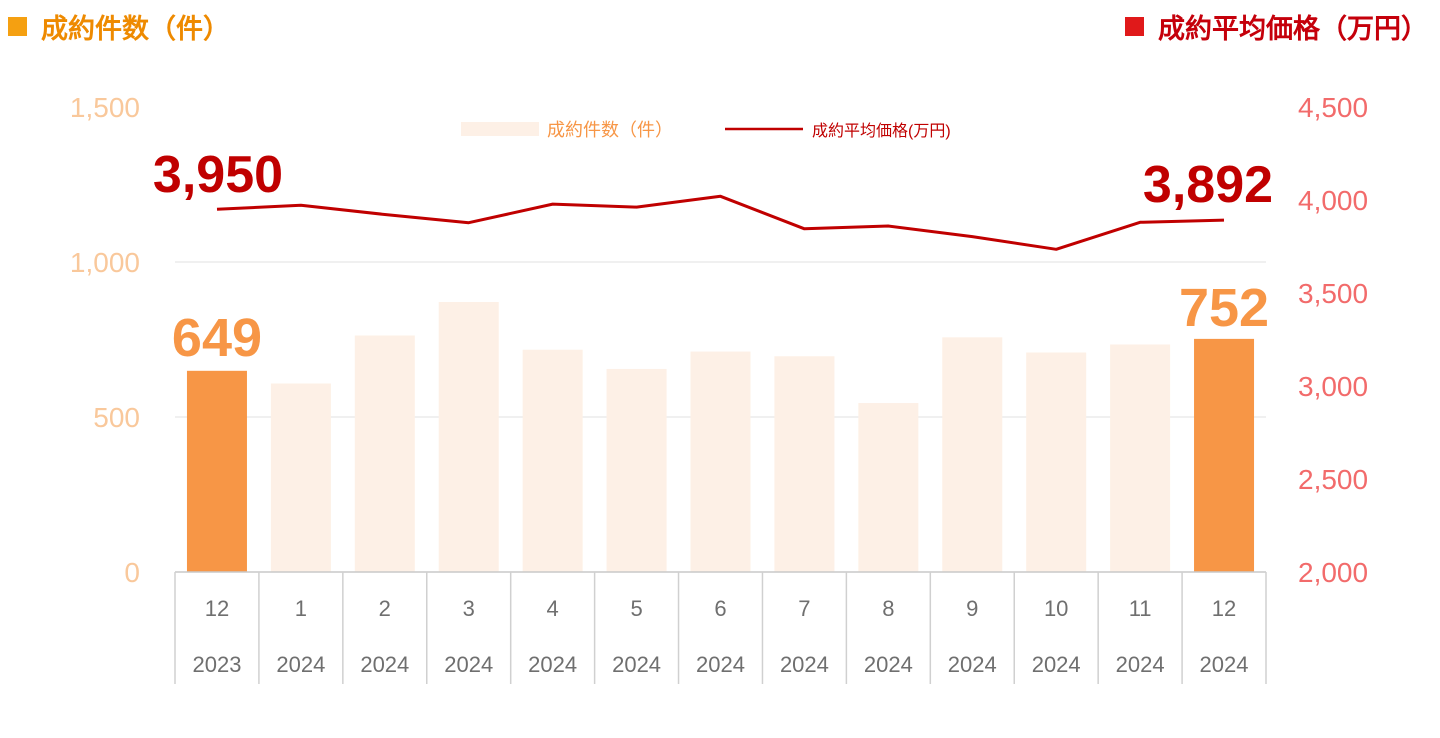  What do you see at coordinates (1134, 26) in the screenshot?
I see `red-square-icon` at bounding box center [1134, 26].